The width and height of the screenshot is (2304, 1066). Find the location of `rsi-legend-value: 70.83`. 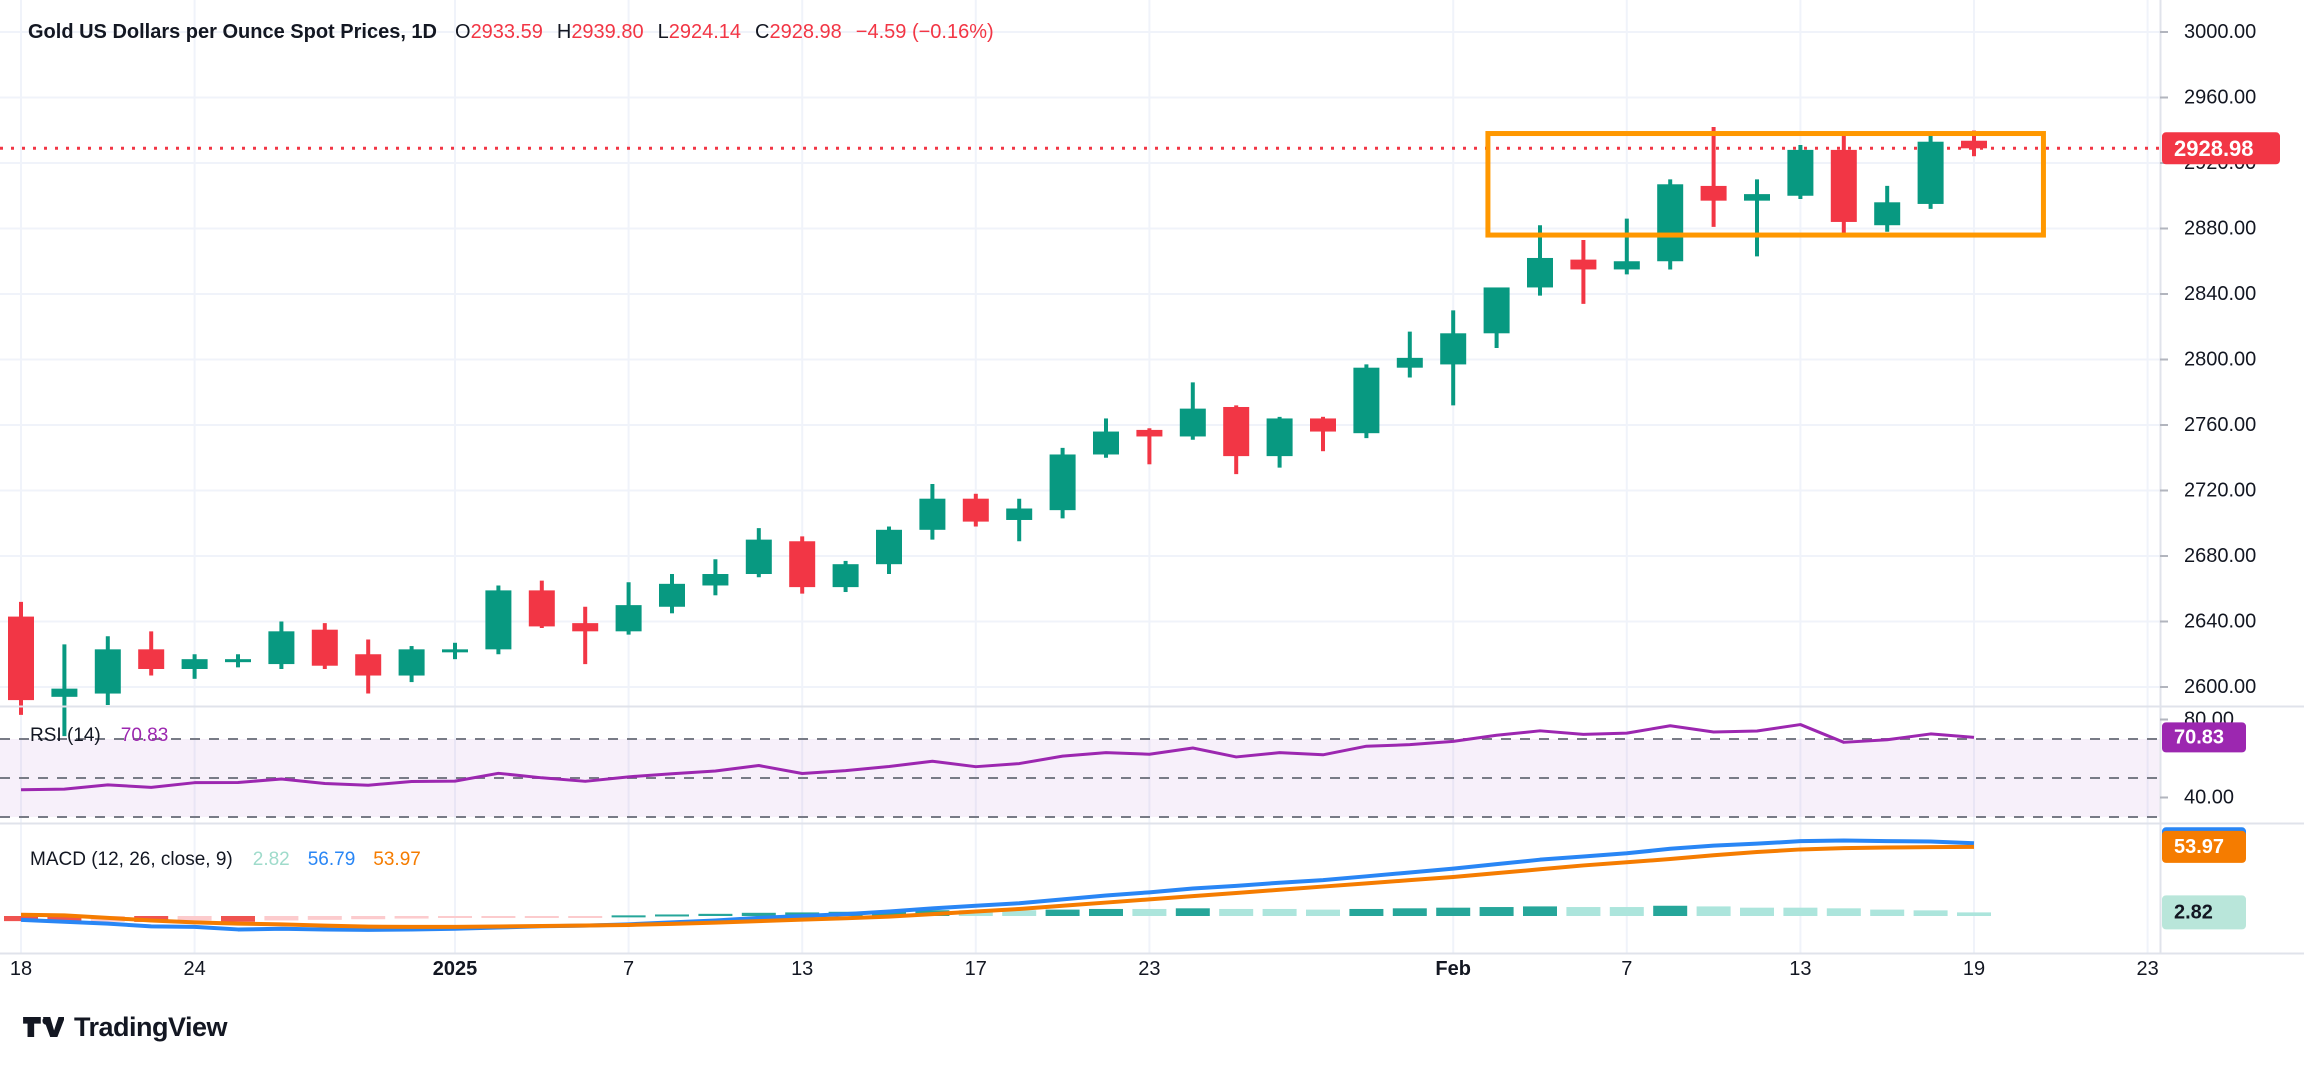

rsi-legend-value: 70.83 is located at coordinates (144, 735).